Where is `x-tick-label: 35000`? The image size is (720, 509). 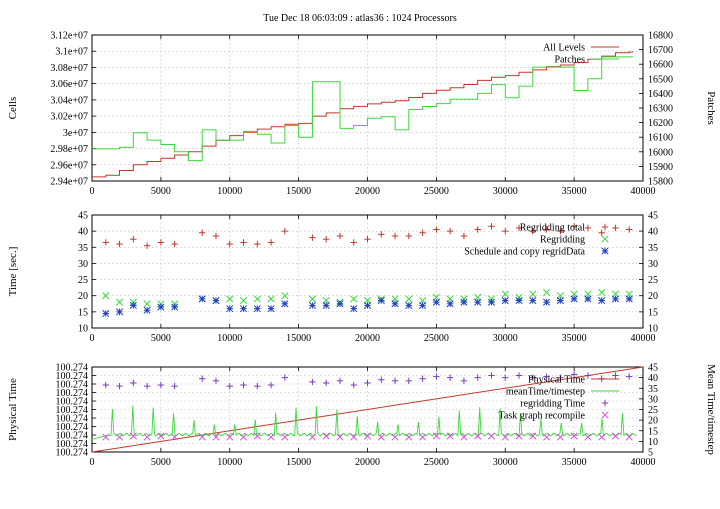
x-tick-label: 35000 is located at coordinates (574, 462).